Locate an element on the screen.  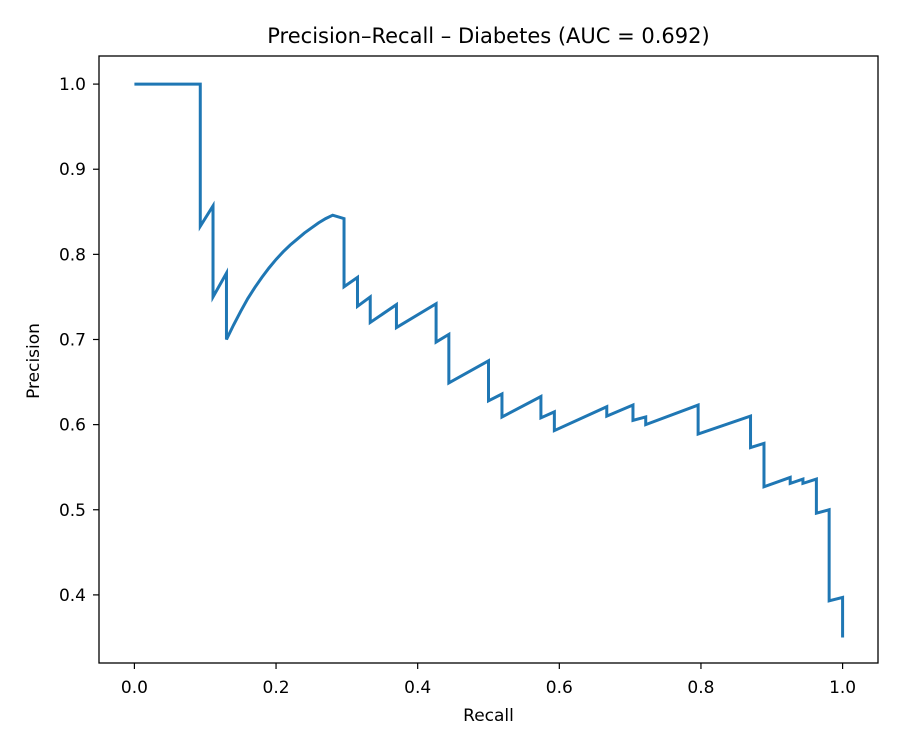
y-tick-label: 0.5 is located at coordinates (72, 511).